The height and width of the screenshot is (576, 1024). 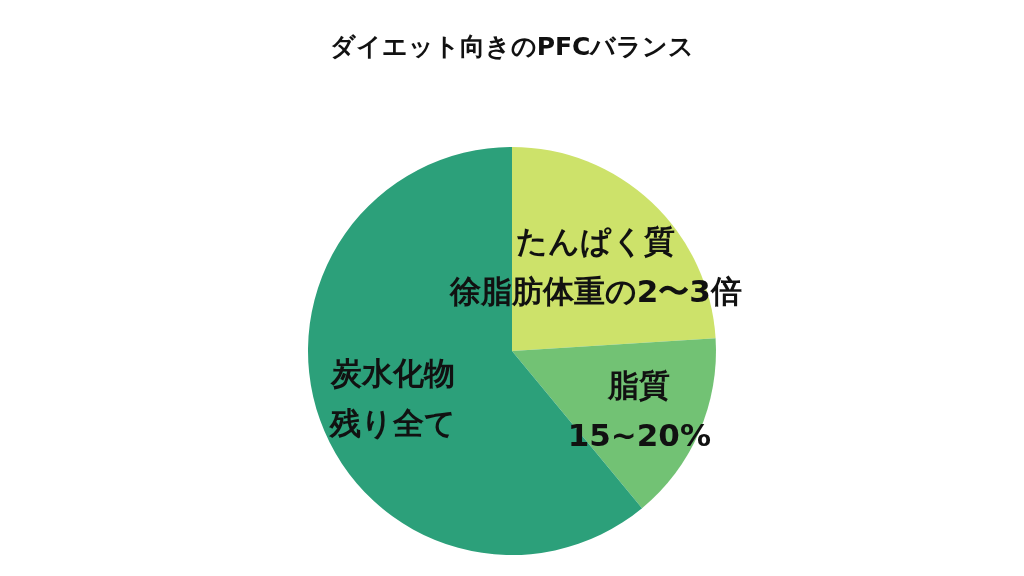 What do you see at coordinates (392, 372) in the screenshot?
I see `slice-label: 炭水化物` at bounding box center [392, 372].